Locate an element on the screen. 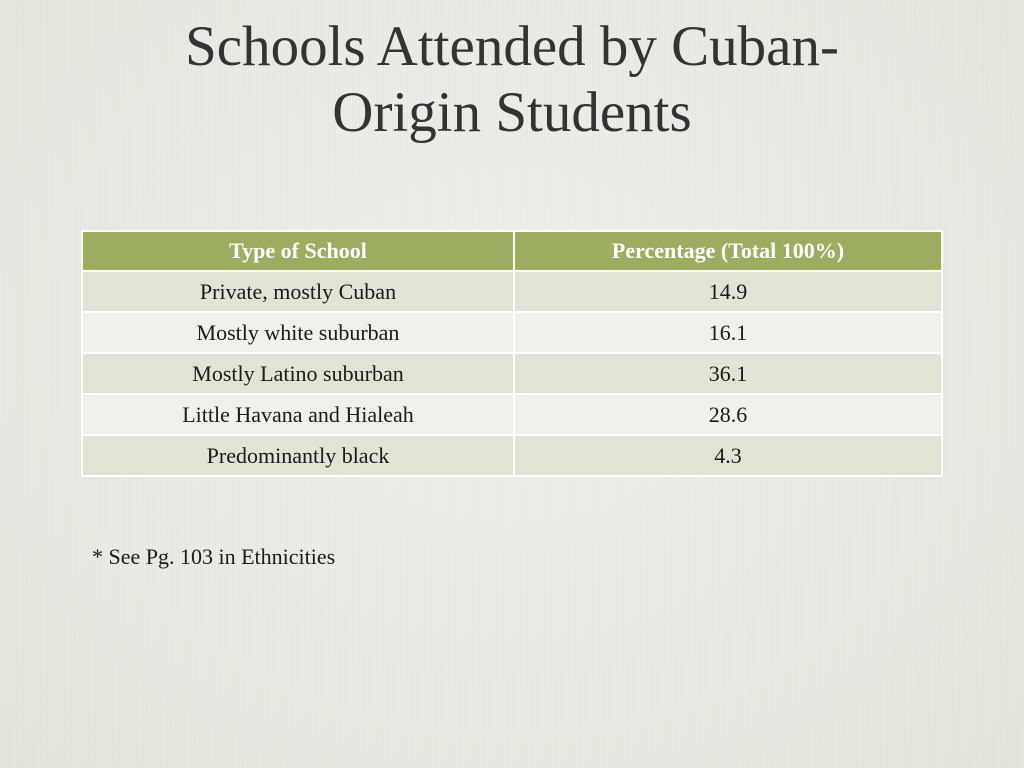  footnote: * See Pg. 103 in Ethnicities is located at coordinates (214, 556).